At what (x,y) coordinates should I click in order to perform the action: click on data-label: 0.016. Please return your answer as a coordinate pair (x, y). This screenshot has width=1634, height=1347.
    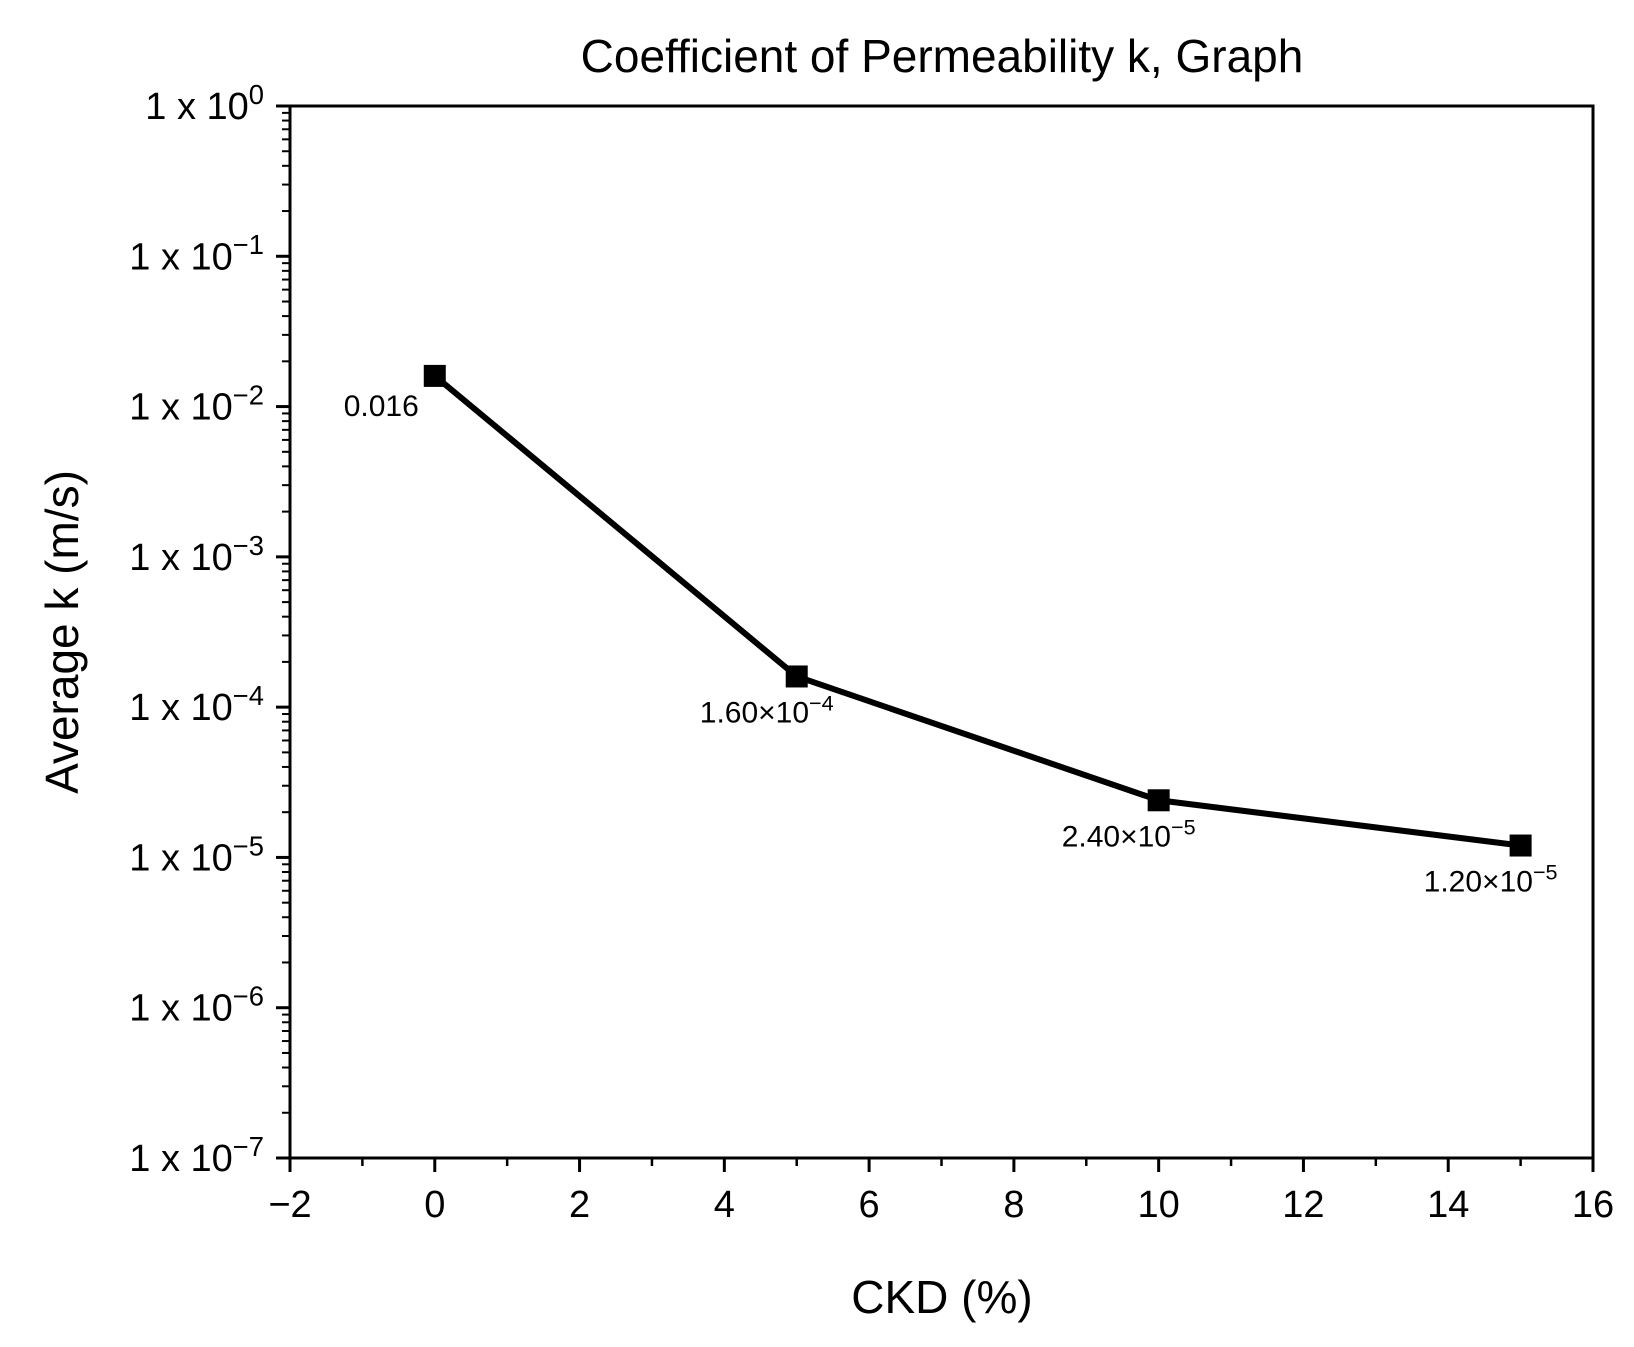
    Looking at the image, I should click on (381, 406).